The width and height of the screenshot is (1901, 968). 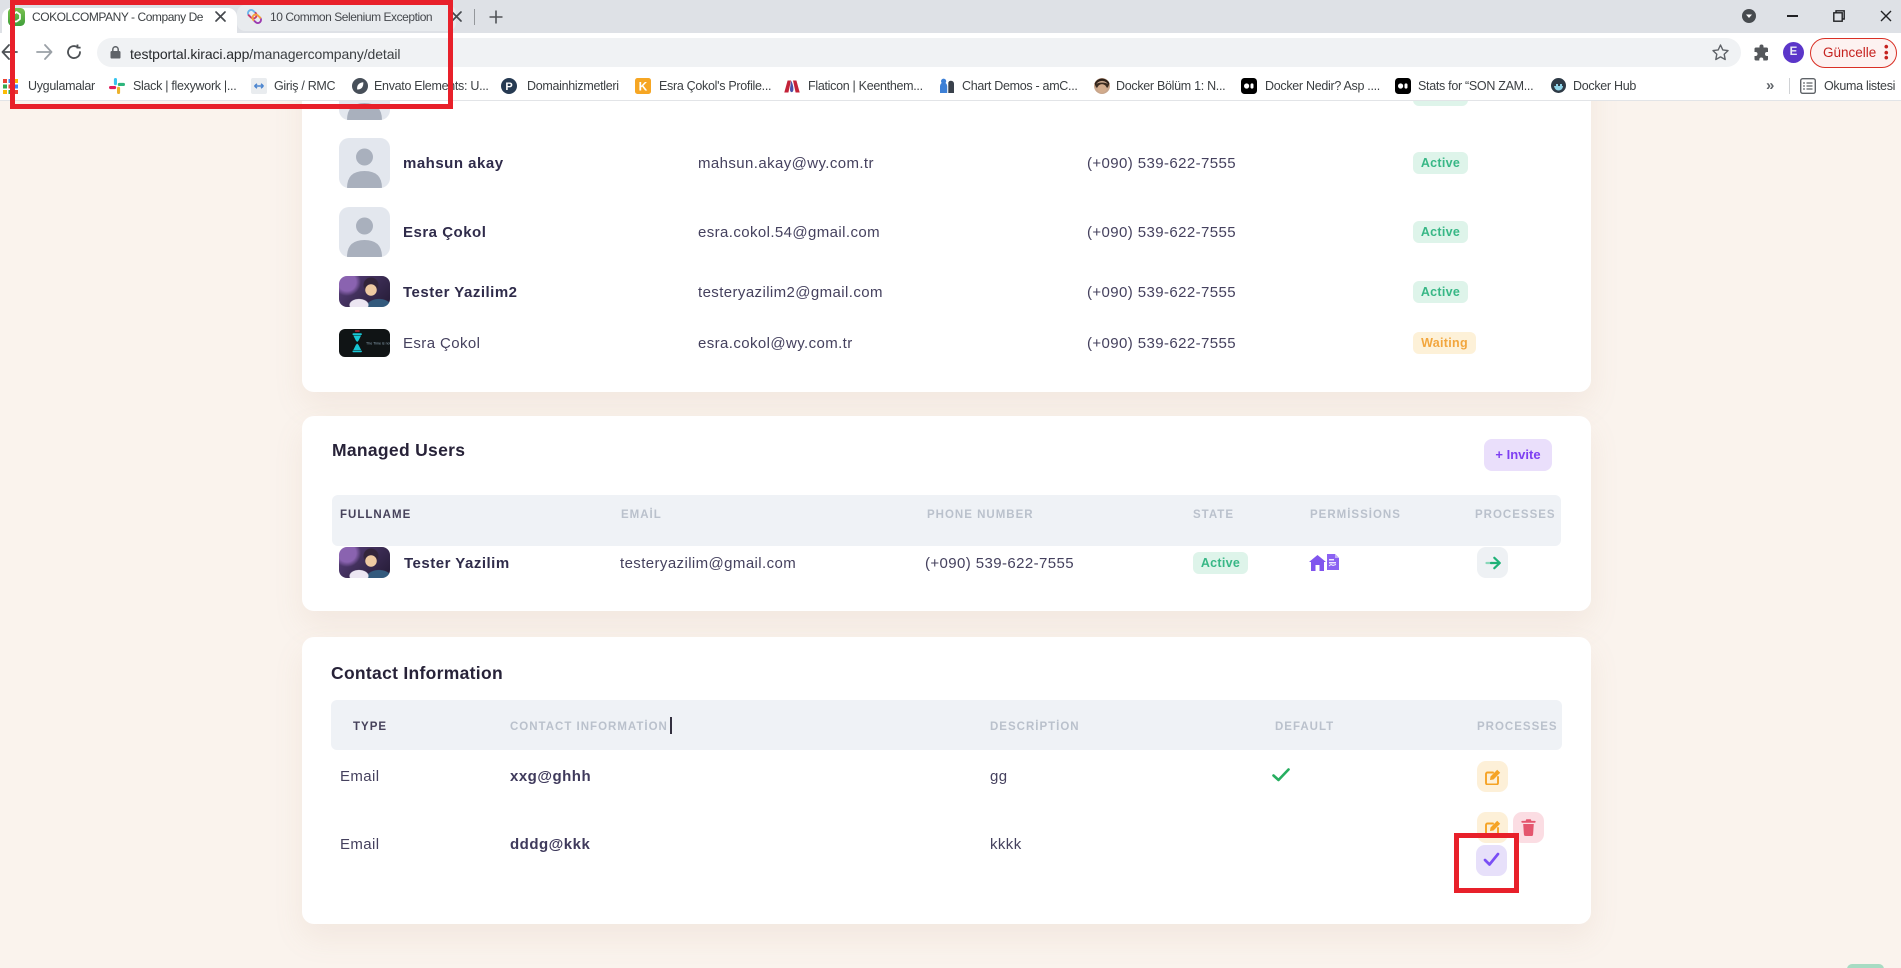 What do you see at coordinates (508, 87) in the screenshot?
I see `svg-text: P` at bounding box center [508, 87].